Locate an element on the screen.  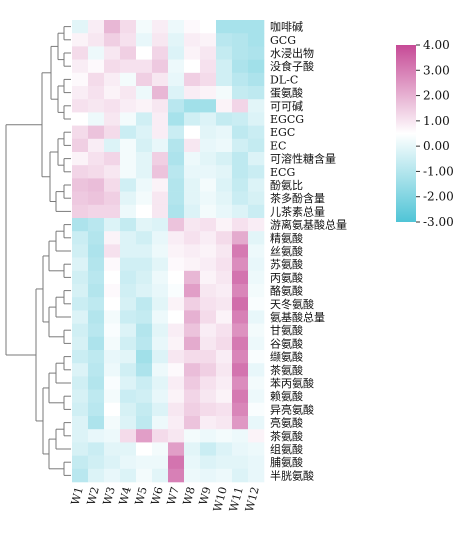
row-label: 咖啡碱 is located at coordinates (286, 27).